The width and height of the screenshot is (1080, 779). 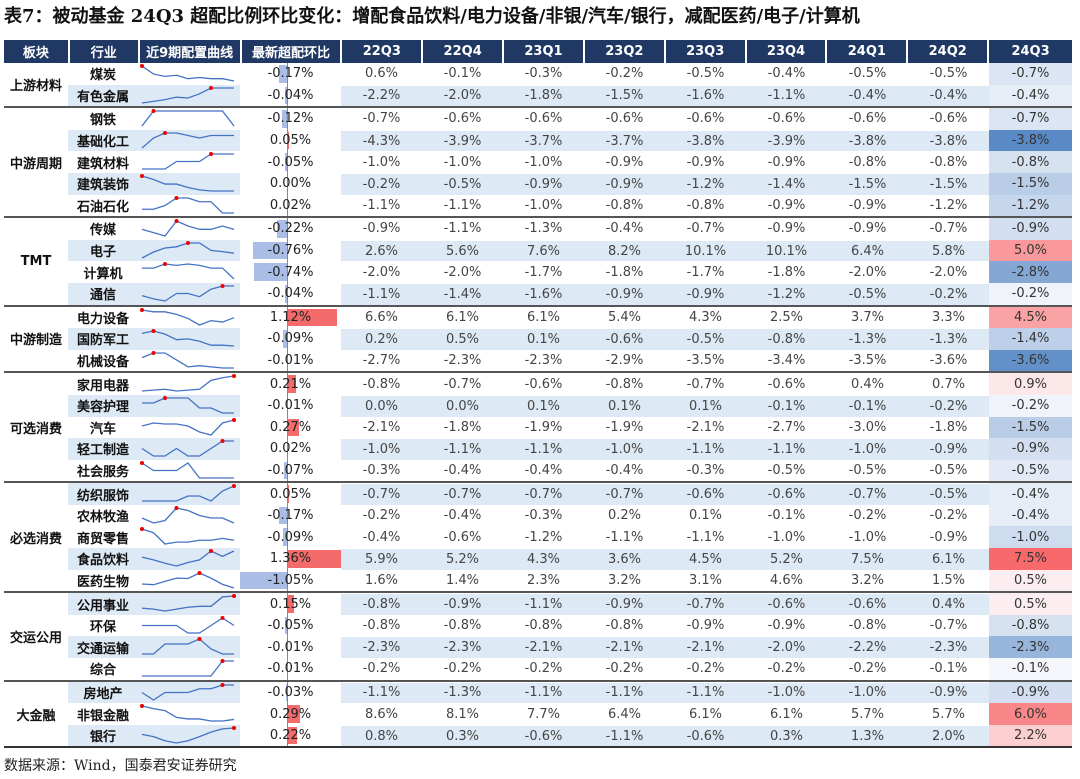 What do you see at coordinates (102, 582) in the screenshot?
I see `industry-name: 医药生物` at bounding box center [102, 582].